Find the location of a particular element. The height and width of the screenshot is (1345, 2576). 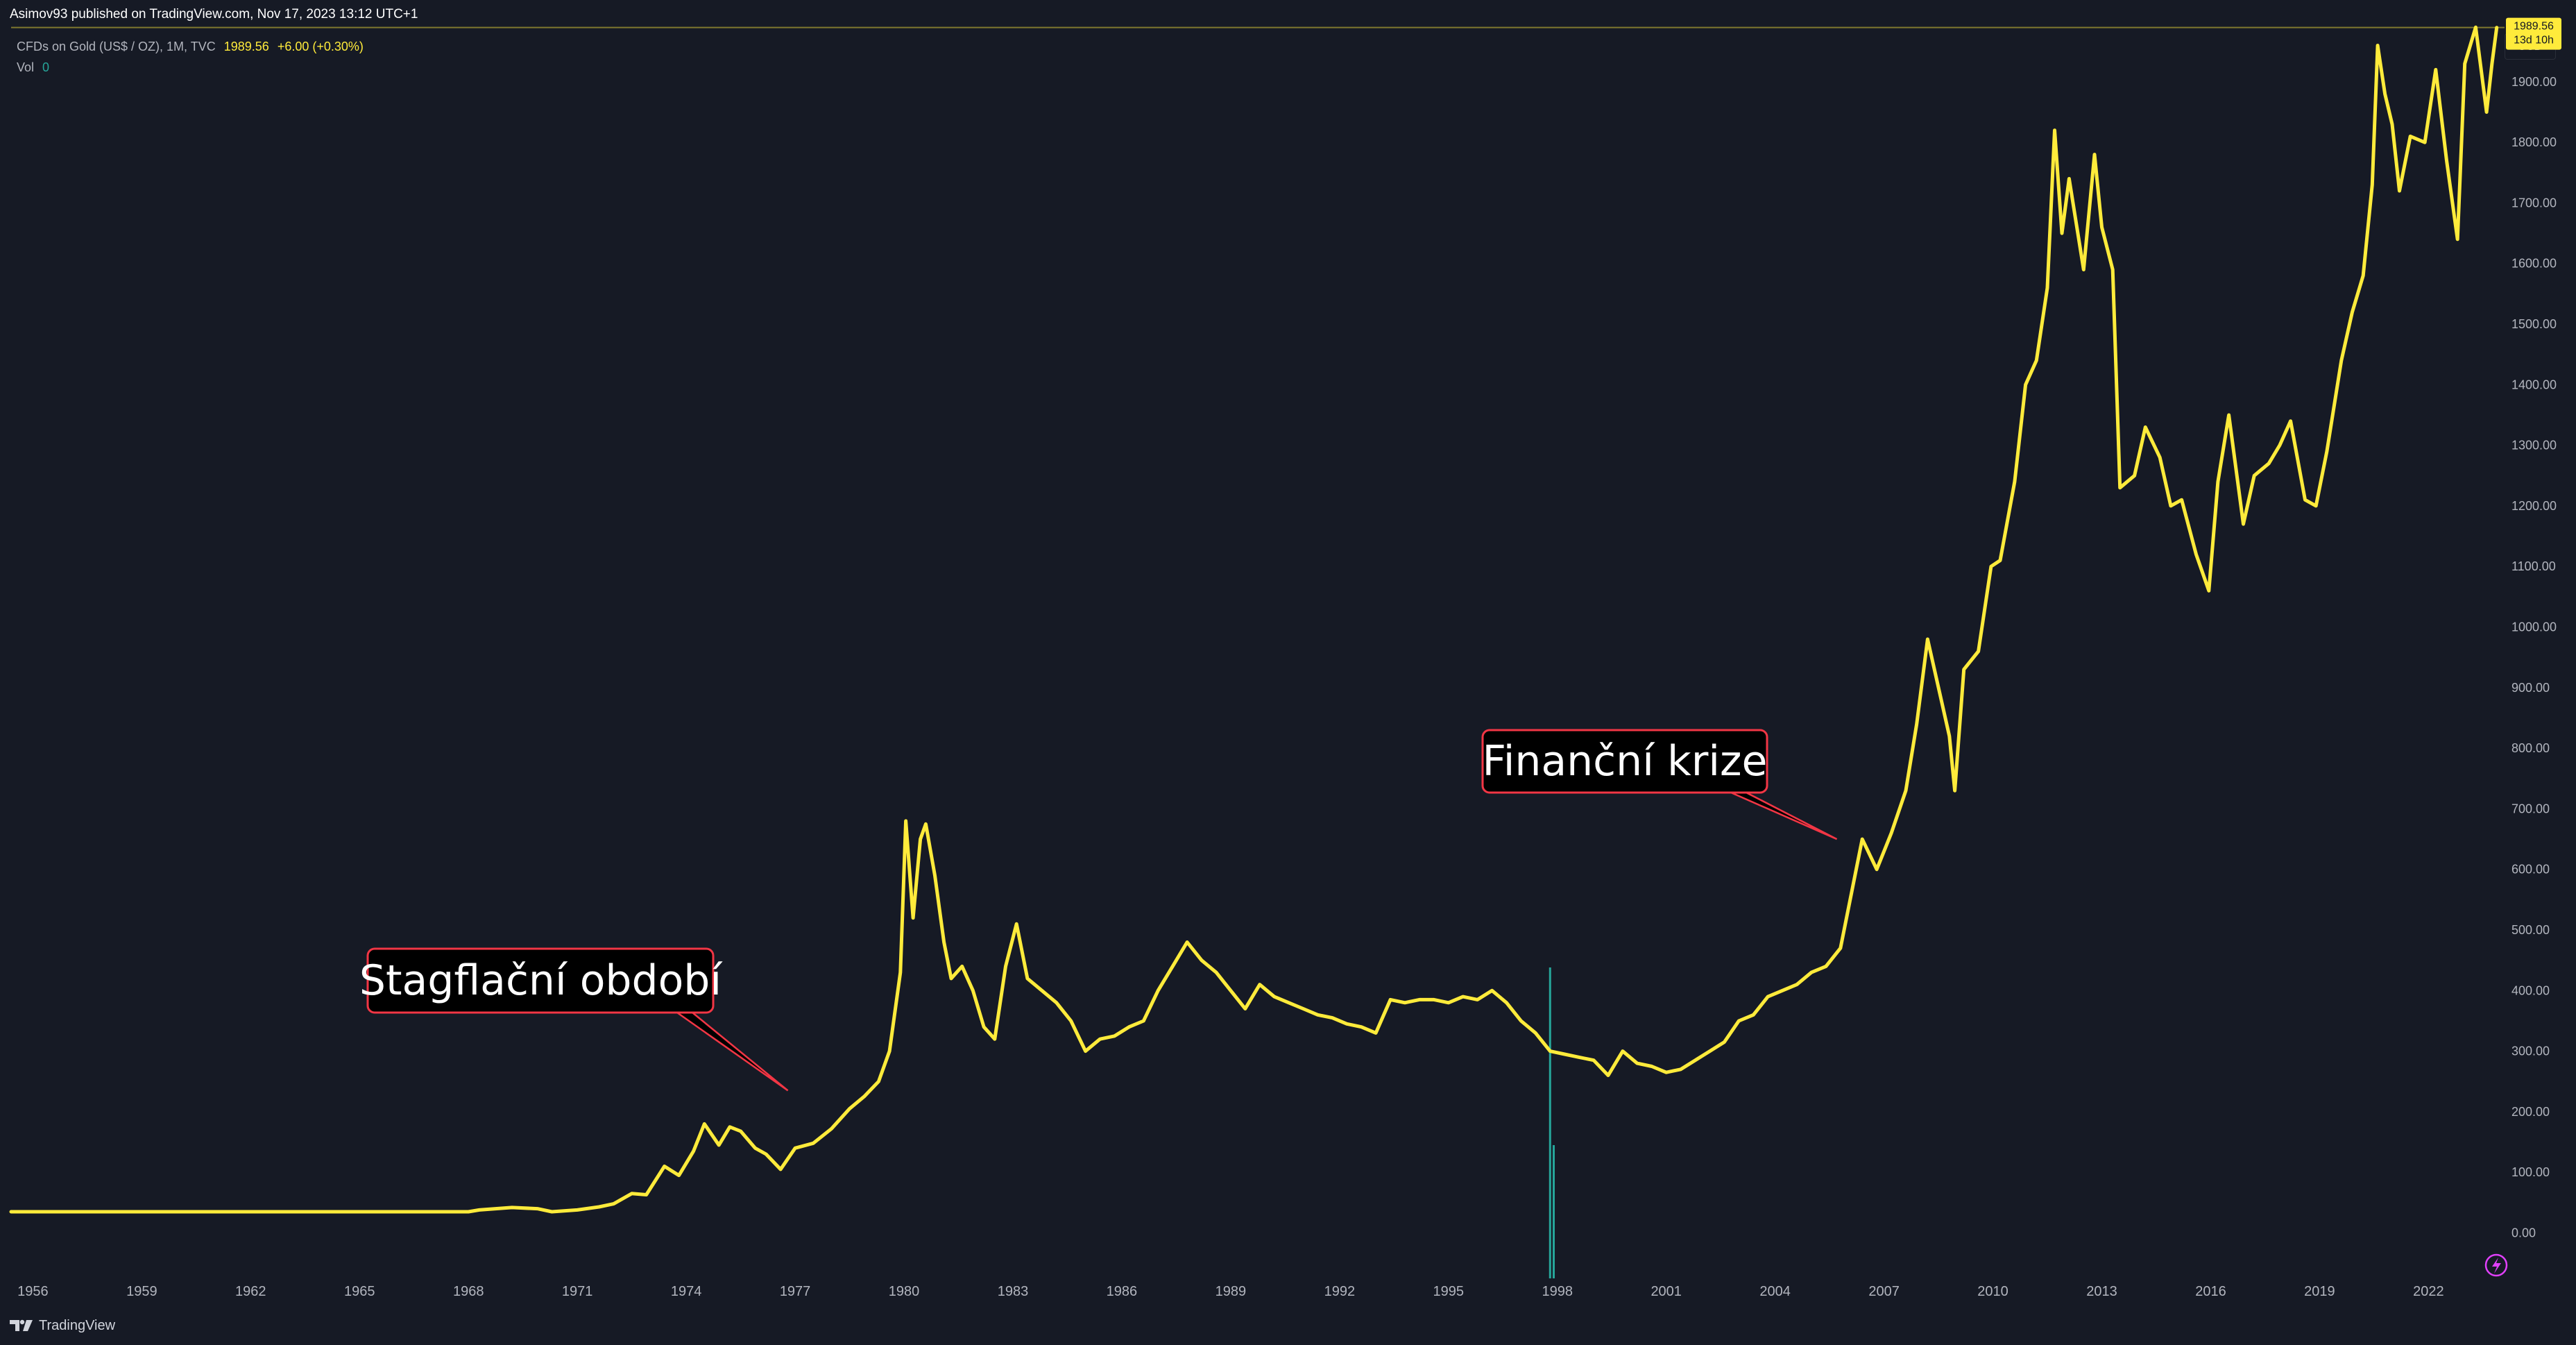

y-tick-label: 400.00 is located at coordinates (2530, 990).